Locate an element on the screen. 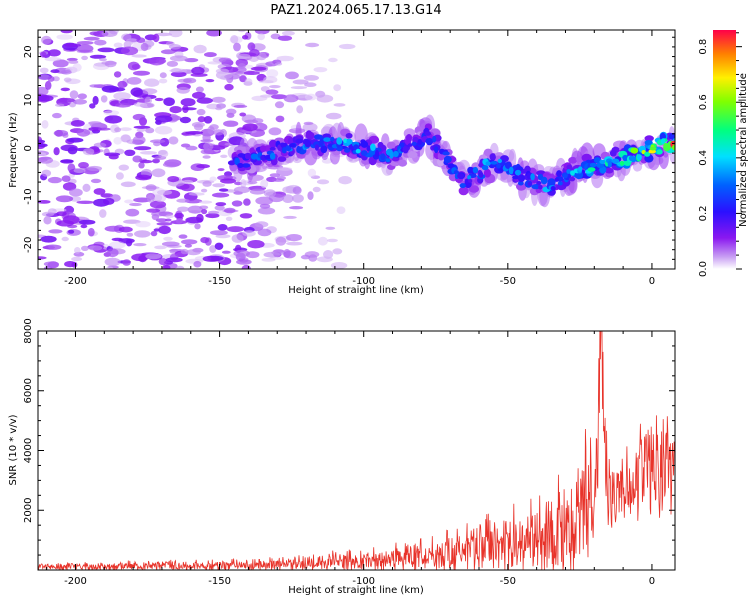 The height and width of the screenshot is (600, 750). x-tick-label: 0 is located at coordinates (652, 581).